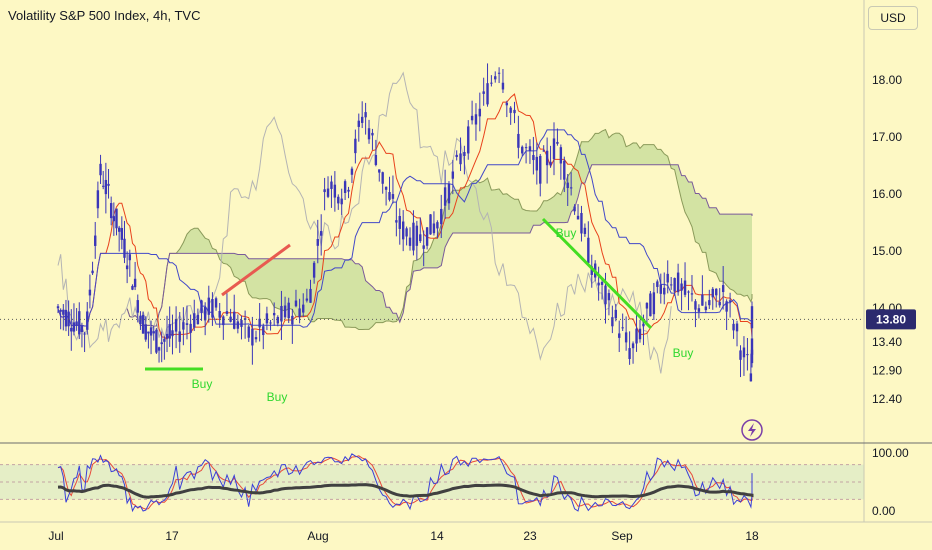 The image size is (932, 550). What do you see at coordinates (887, 251) in the screenshot?
I see `y-tick-label: 15.00` at bounding box center [887, 251].